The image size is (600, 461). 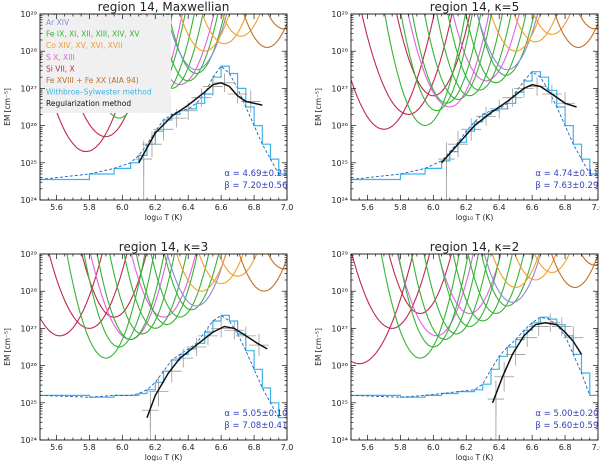 What do you see at coordinates (60, 68) in the screenshot?
I see `legend-entry: Si VII, X` at bounding box center [60, 68].